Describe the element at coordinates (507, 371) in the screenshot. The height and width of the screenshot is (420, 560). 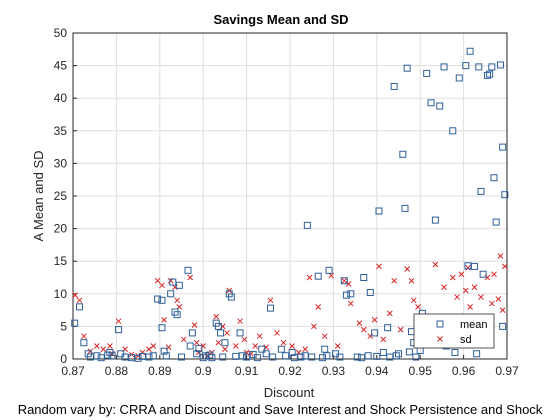
I see `x-tick-label: 0.97` at that location.